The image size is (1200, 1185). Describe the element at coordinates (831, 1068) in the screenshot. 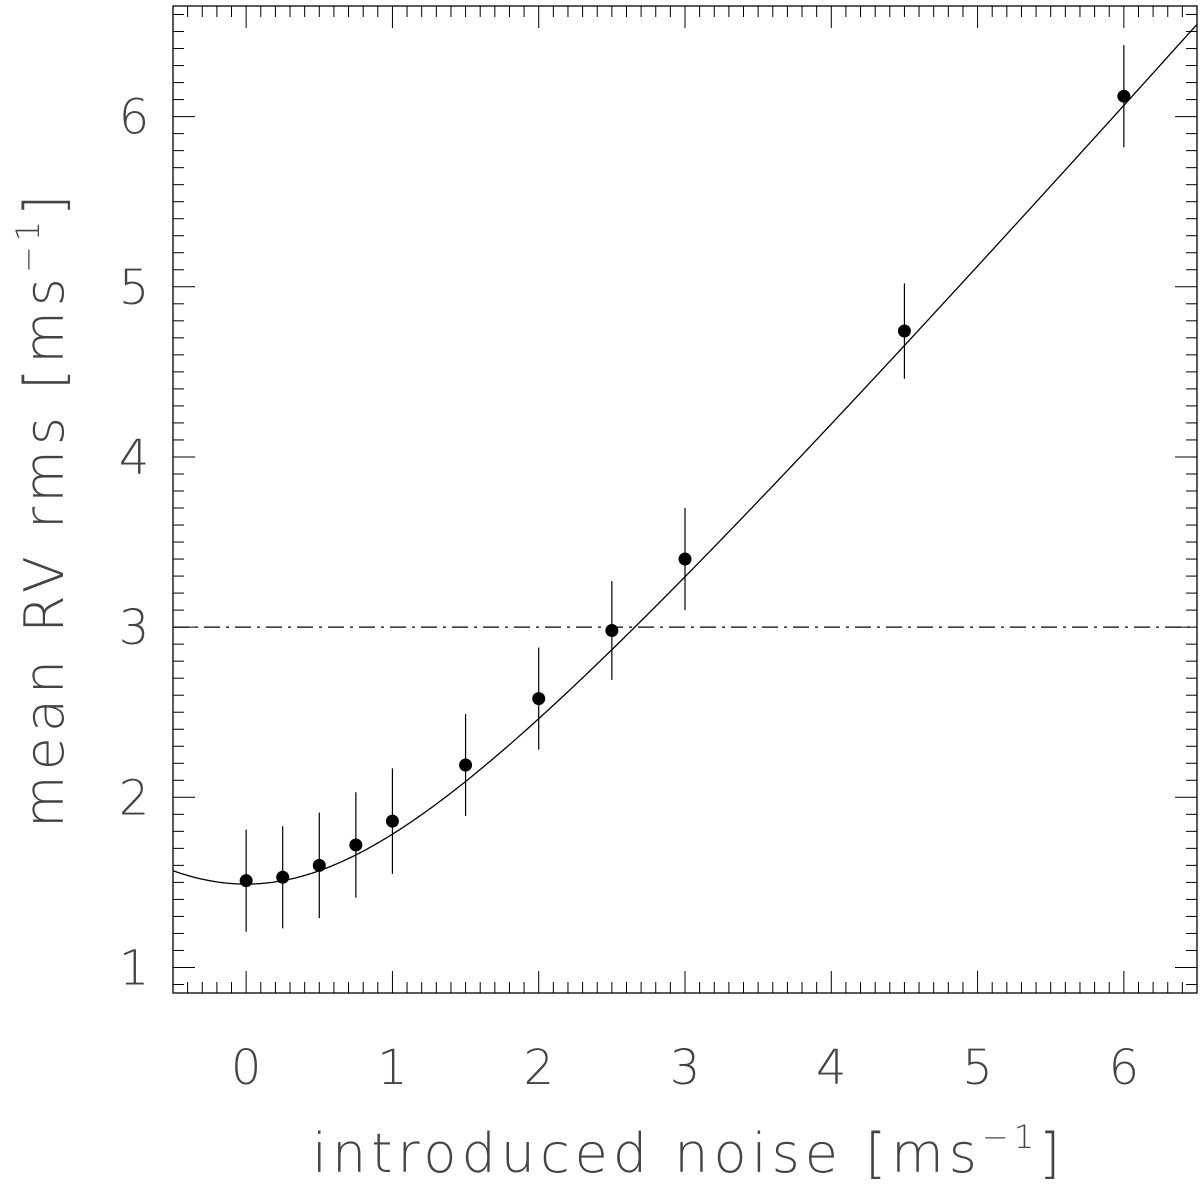

I see `x-tick-label: 4` at that location.